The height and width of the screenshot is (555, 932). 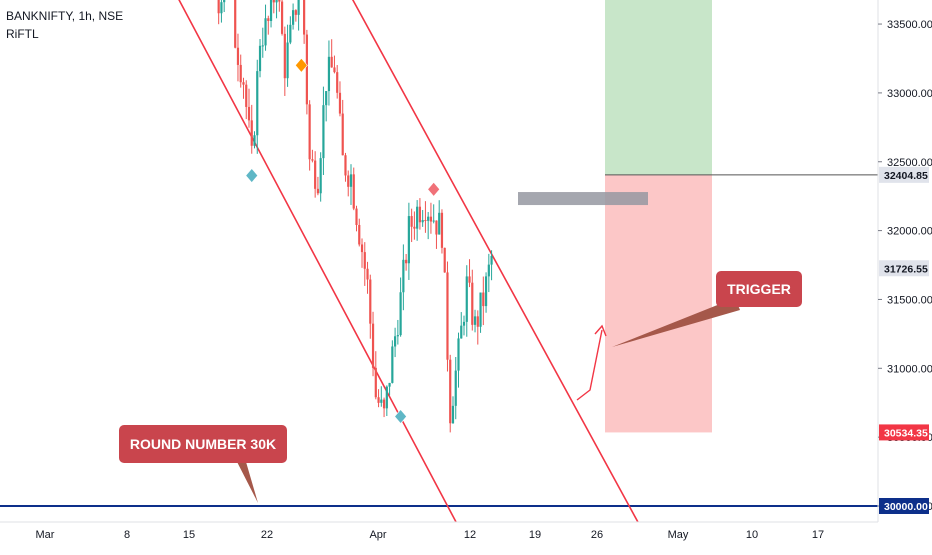 I want to click on trigger-label: TRIGGER, so click(x=759, y=289).